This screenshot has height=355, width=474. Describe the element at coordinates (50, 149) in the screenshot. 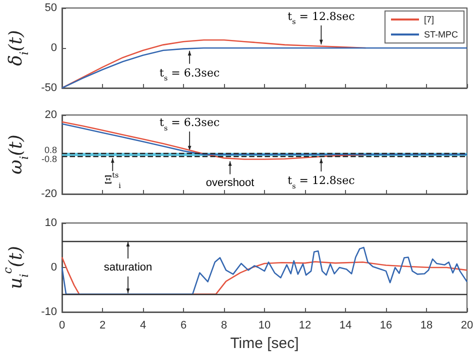

I see `y-tick-label: 0.8` at that location.